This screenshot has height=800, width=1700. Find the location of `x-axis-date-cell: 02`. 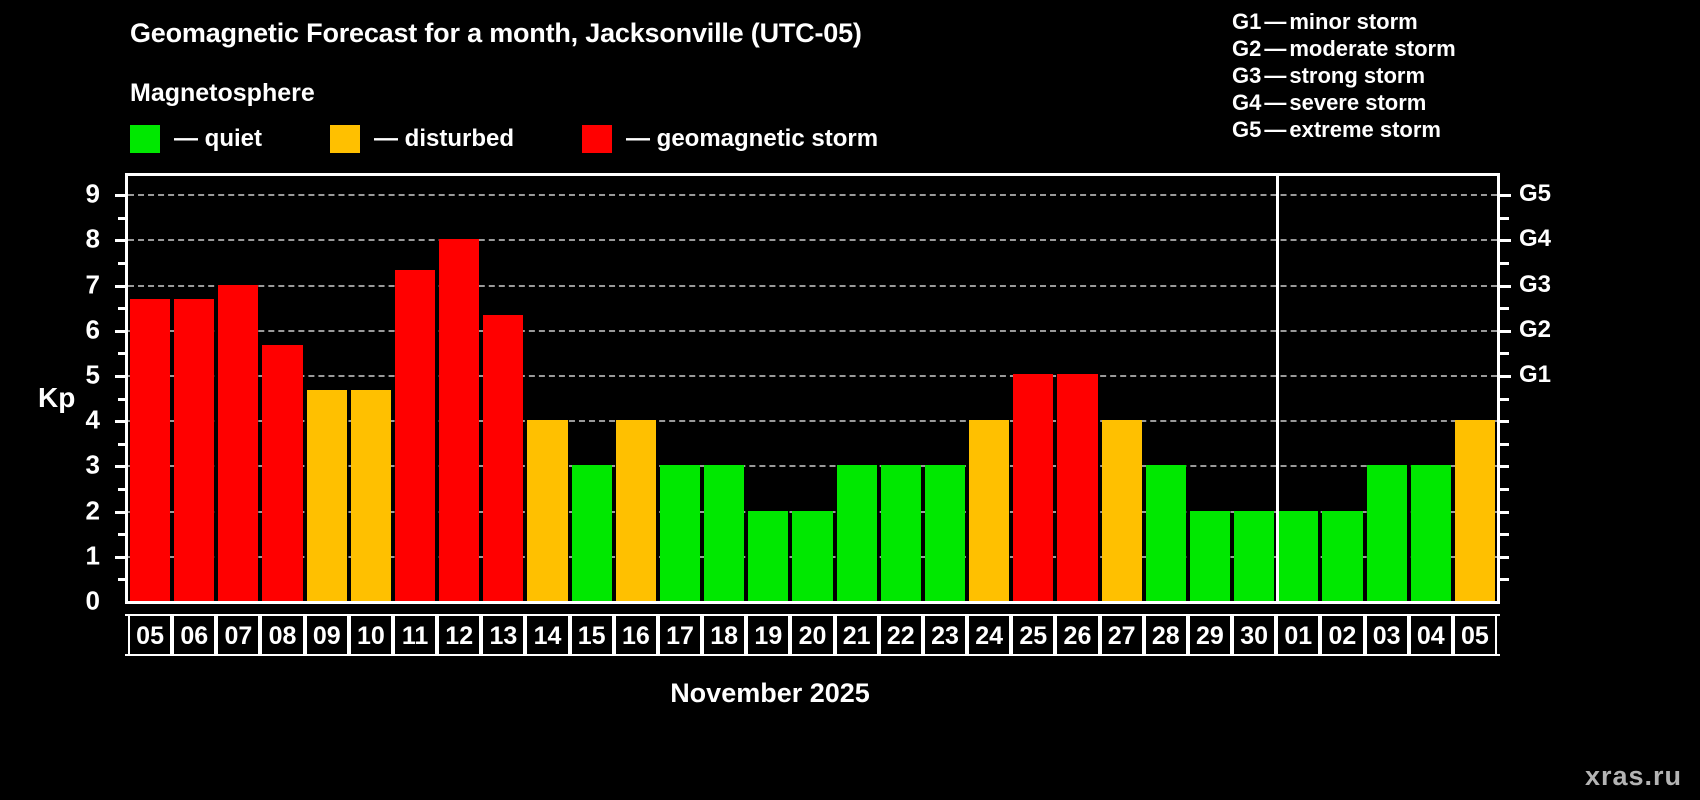

x-axis-date-cell: 02 is located at coordinates (1342, 636).